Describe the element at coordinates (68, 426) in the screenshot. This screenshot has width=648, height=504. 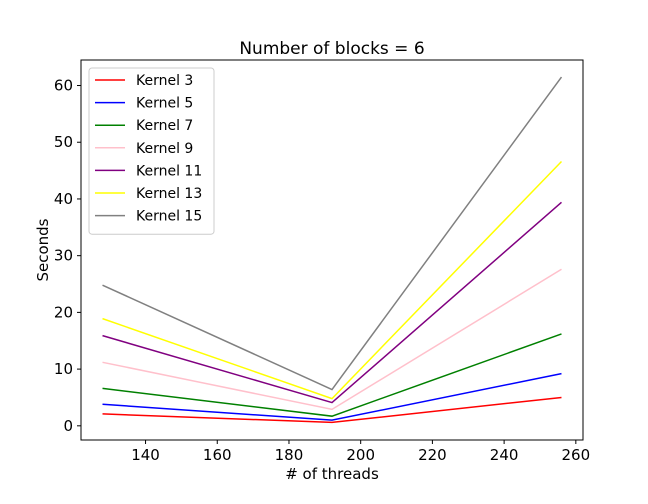
I see `y-tick-label: 0` at that location.